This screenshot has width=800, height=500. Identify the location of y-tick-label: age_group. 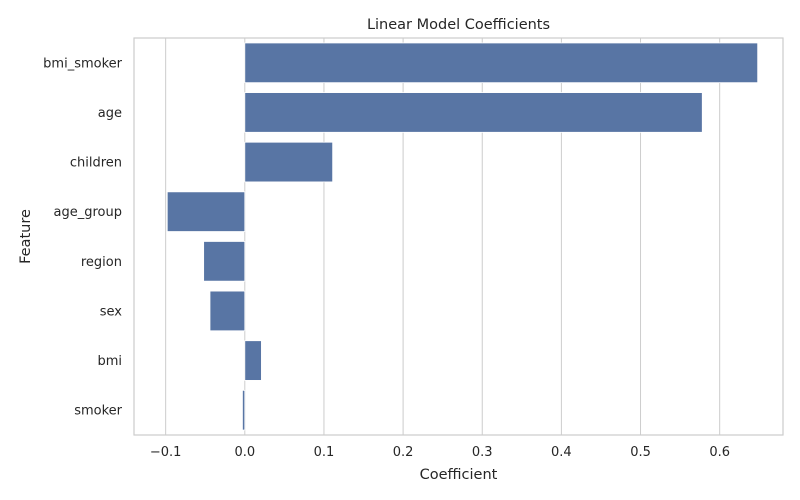
(88, 212).